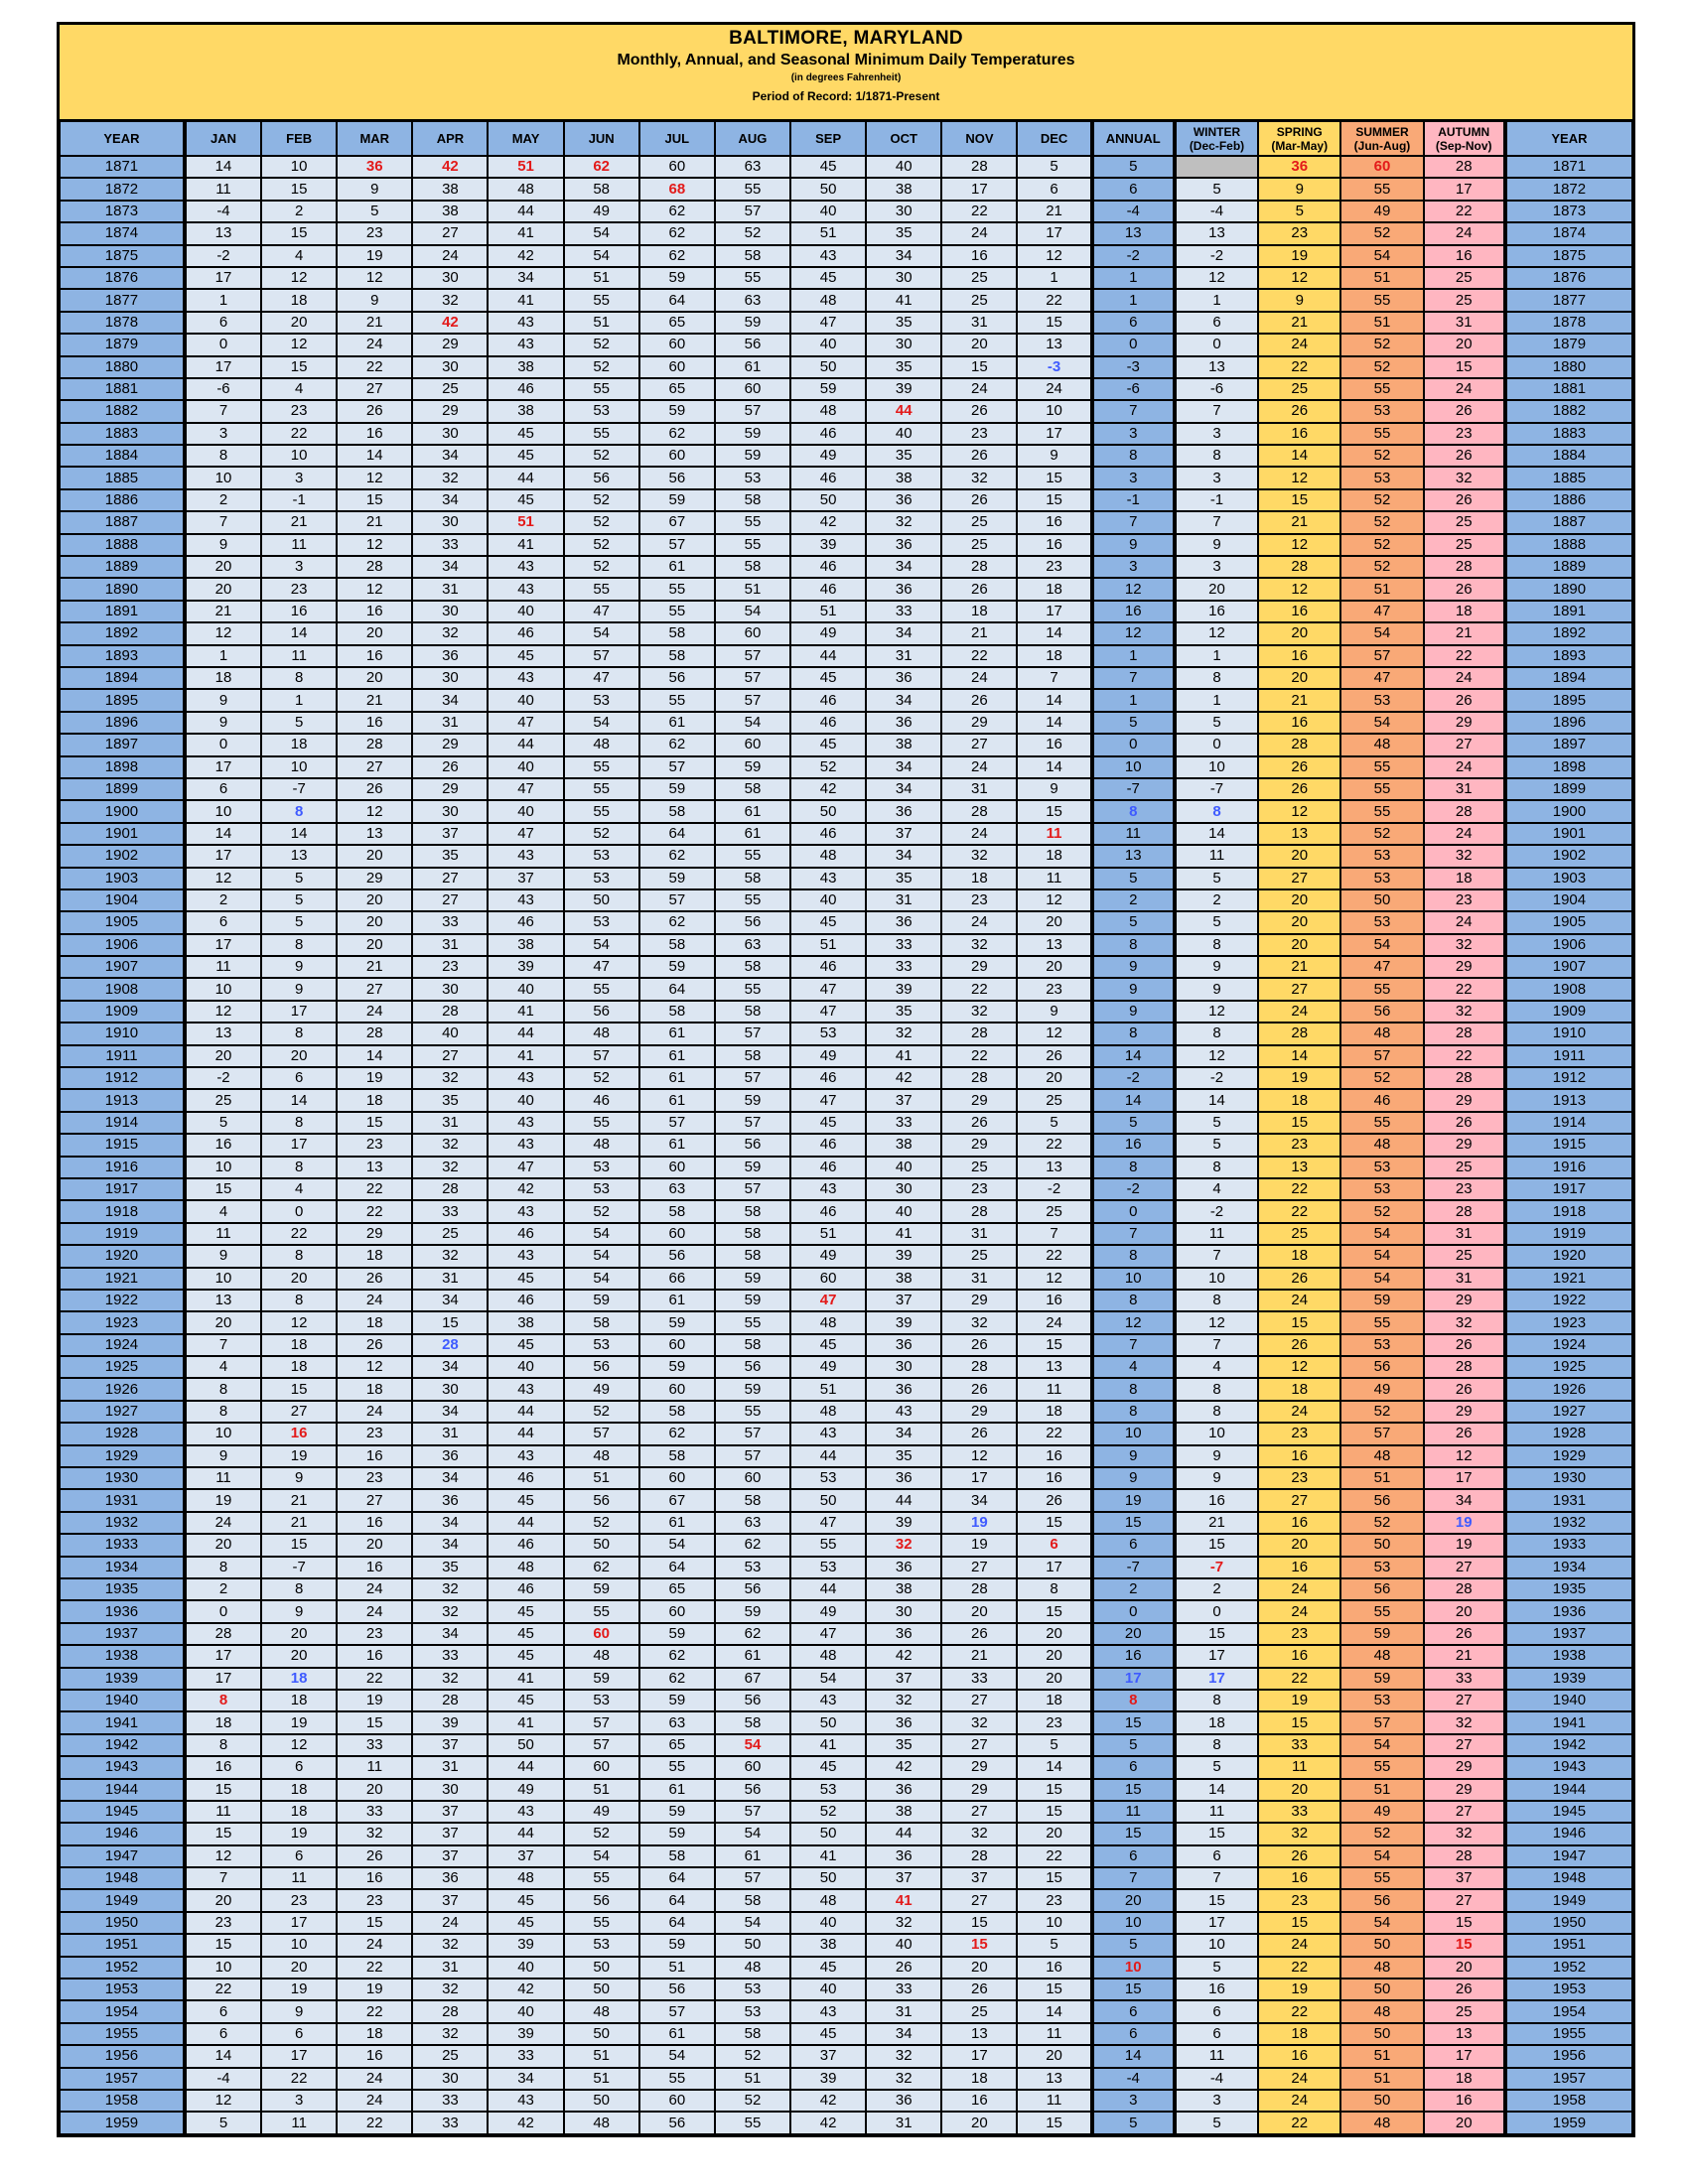  Describe the element at coordinates (375, 2056) in the screenshot. I see `mar-cell: 16` at that location.